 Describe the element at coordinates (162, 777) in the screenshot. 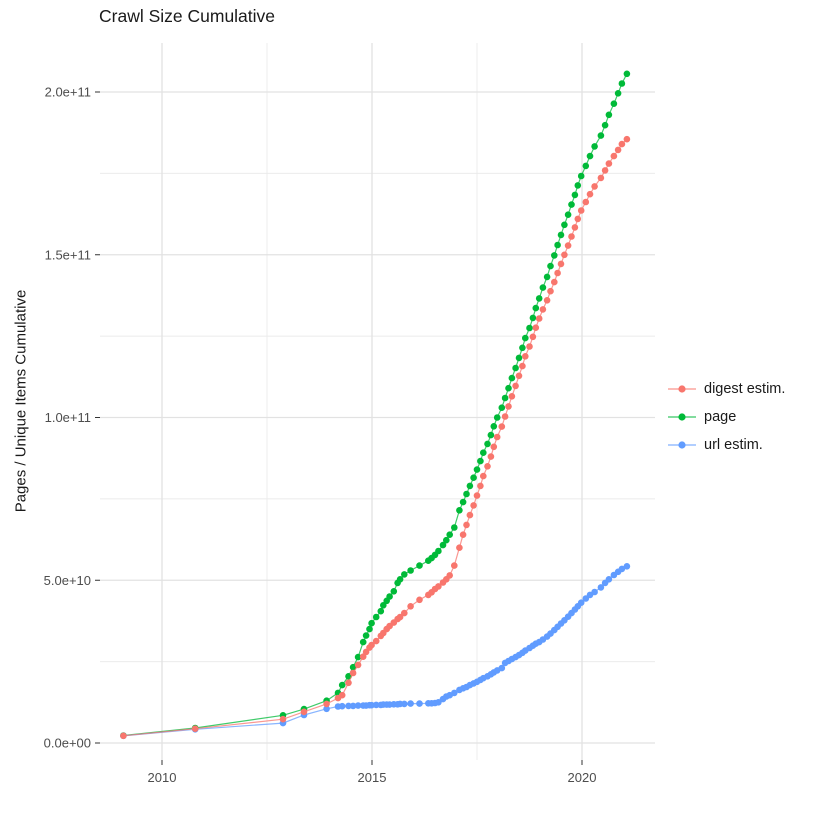

I see `x-tick-label: 2010` at that location.